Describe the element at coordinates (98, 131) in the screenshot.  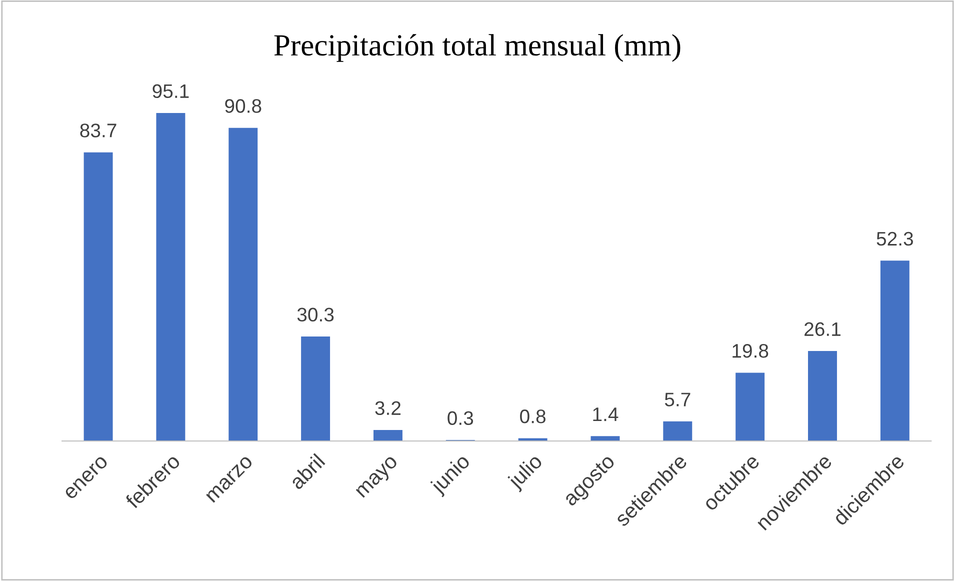
I see `data-label: 83.7` at that location.